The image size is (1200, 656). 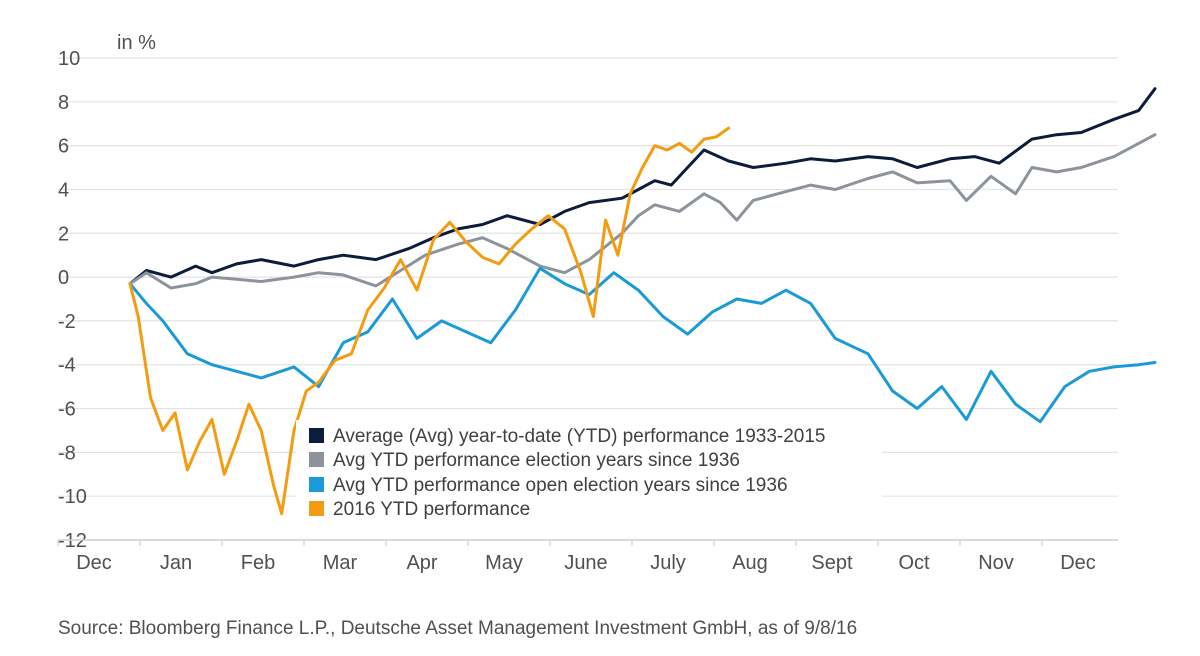 I want to click on y-tick-label: -2, so click(x=67, y=322).